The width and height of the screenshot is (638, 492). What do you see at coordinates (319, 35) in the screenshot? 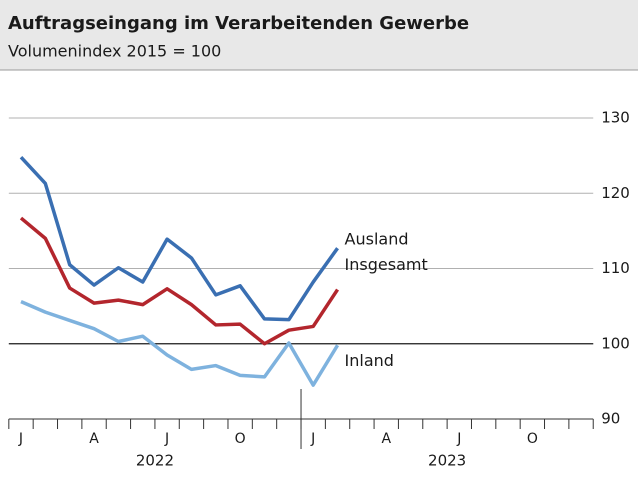
I see `title-band` at bounding box center [319, 35].